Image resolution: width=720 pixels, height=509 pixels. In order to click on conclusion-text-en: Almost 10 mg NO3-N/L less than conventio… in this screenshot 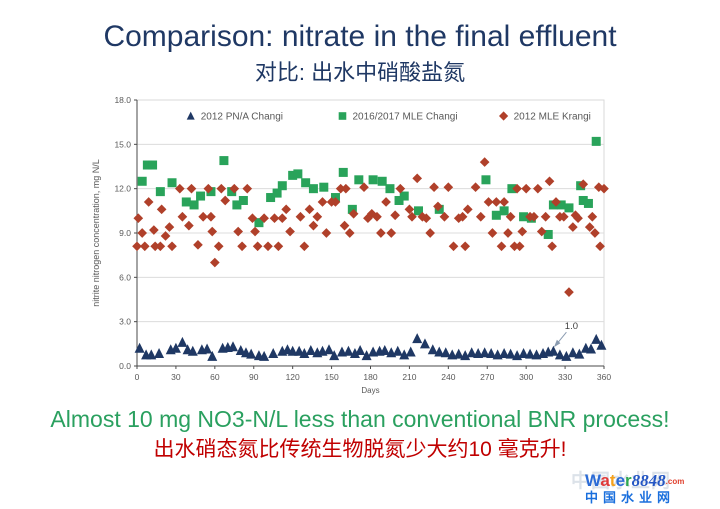, I will do `click(360, 419)`.